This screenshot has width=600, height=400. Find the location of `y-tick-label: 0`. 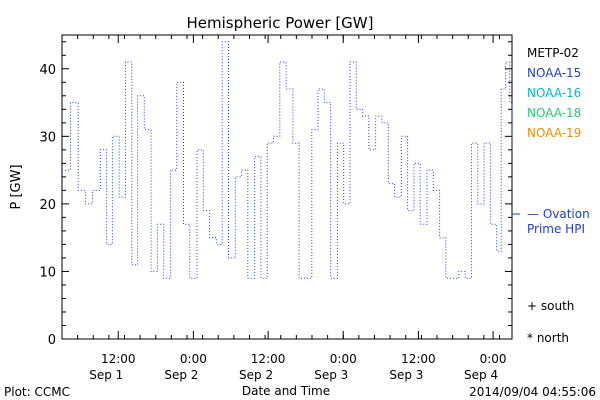

y-tick-label: 0 is located at coordinates (52, 340).